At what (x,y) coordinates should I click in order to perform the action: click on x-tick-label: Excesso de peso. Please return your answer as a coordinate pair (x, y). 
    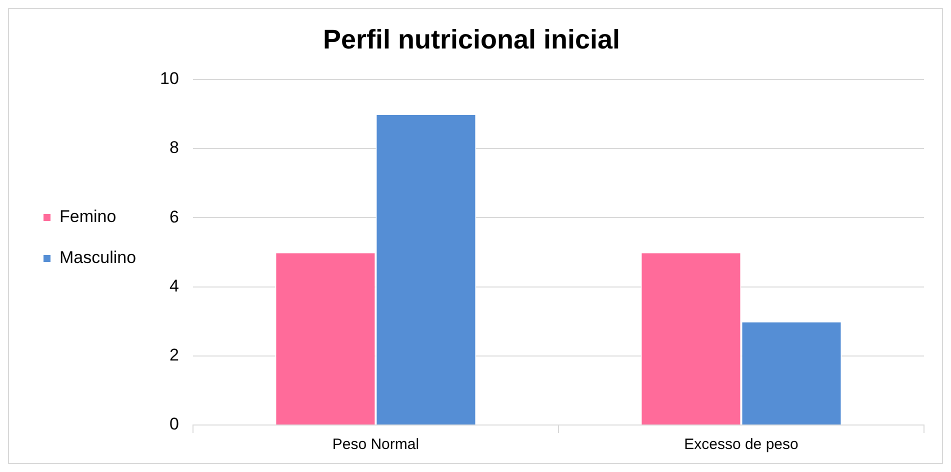
    Looking at the image, I should click on (741, 445).